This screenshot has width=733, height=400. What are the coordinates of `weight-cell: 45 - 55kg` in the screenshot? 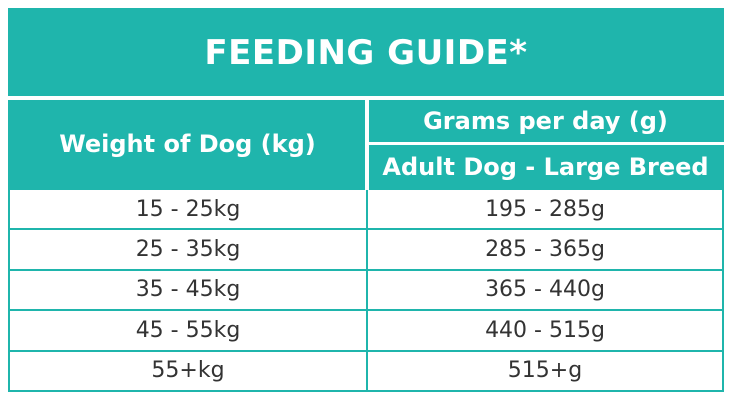 It's located at (188, 330).